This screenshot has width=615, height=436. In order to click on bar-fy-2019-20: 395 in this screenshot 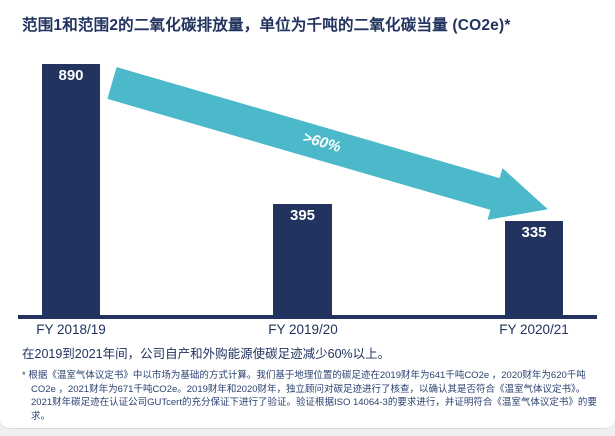, I will do `click(302, 259)`.